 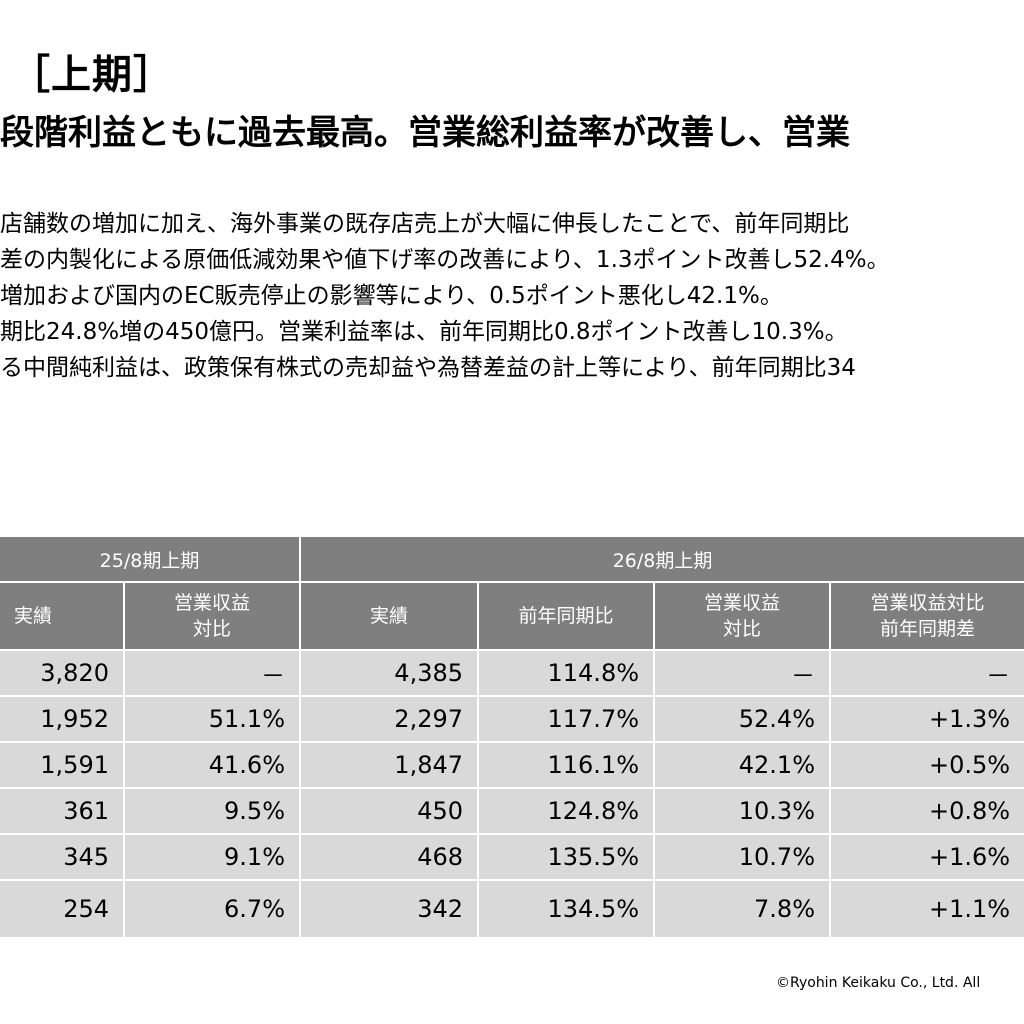 I want to click on bullet-line: る中間純利益は、政策保有株式の売却益や為替差益の計上等により、前年同期比34, so click(x=428, y=368).